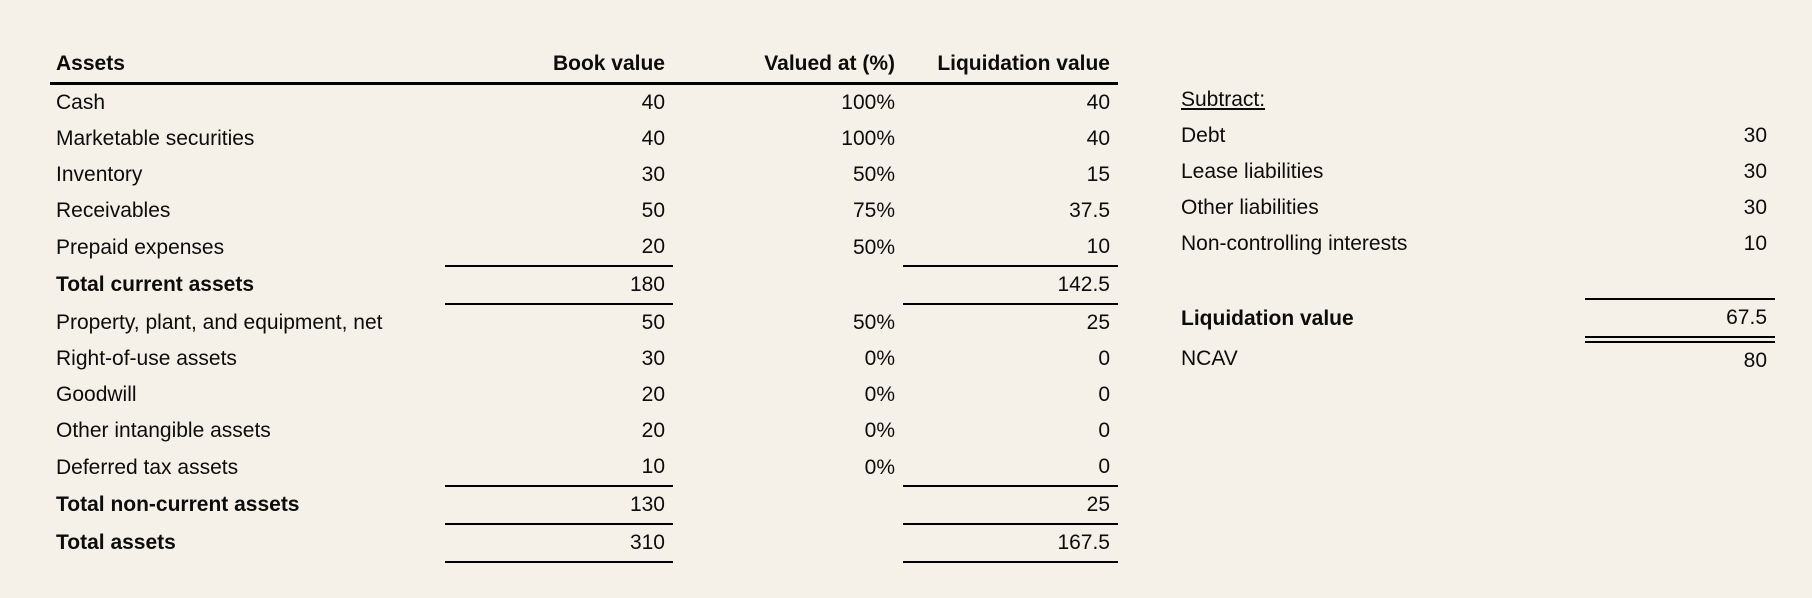 This screenshot has width=1812, height=598. I want to click on subtract-value: 10, so click(1755, 243).